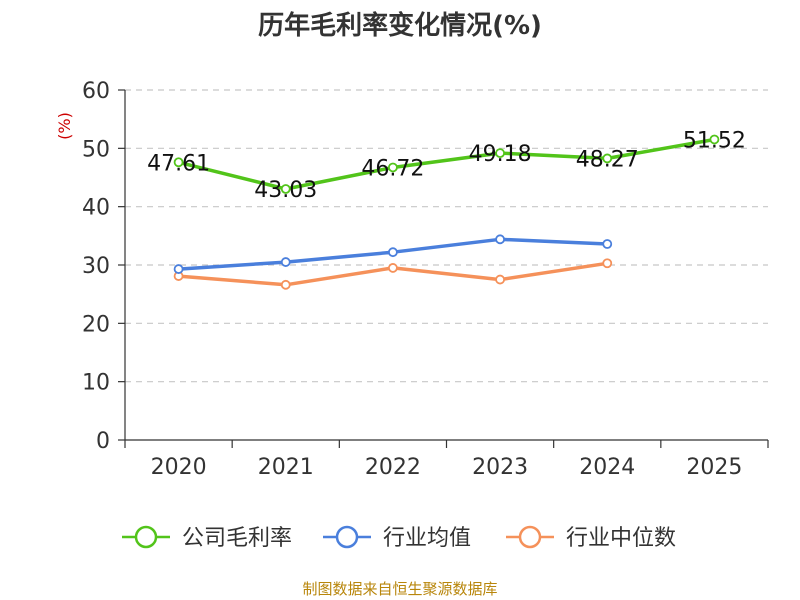  I want to click on data-label: 49.18, so click(500, 154).